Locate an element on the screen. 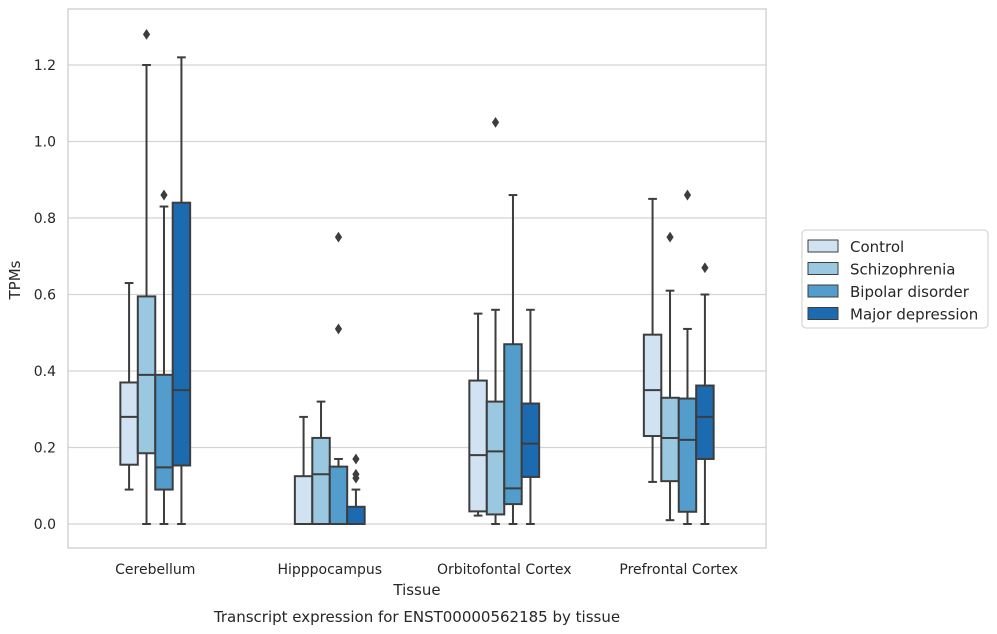 The width and height of the screenshot is (997, 634). y-tick-label: 1.0 is located at coordinates (45, 143).